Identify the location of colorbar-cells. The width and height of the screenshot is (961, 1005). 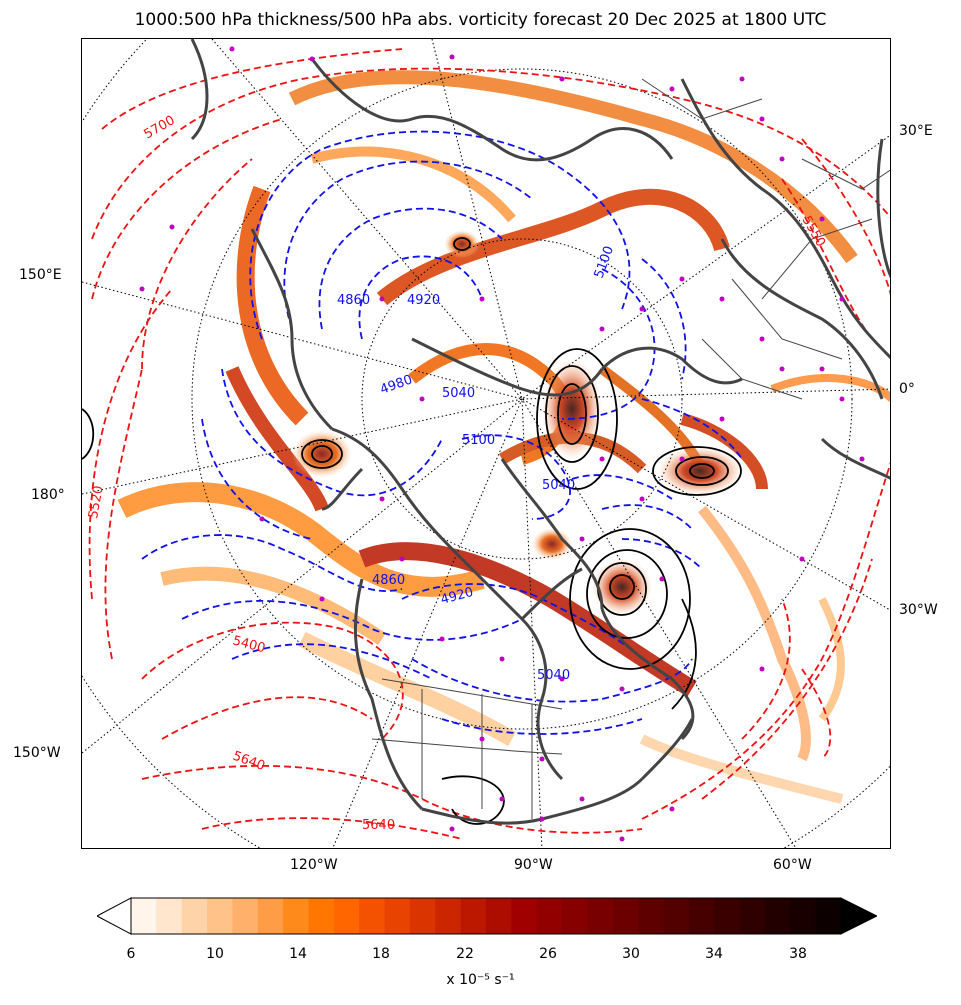
(486, 916).